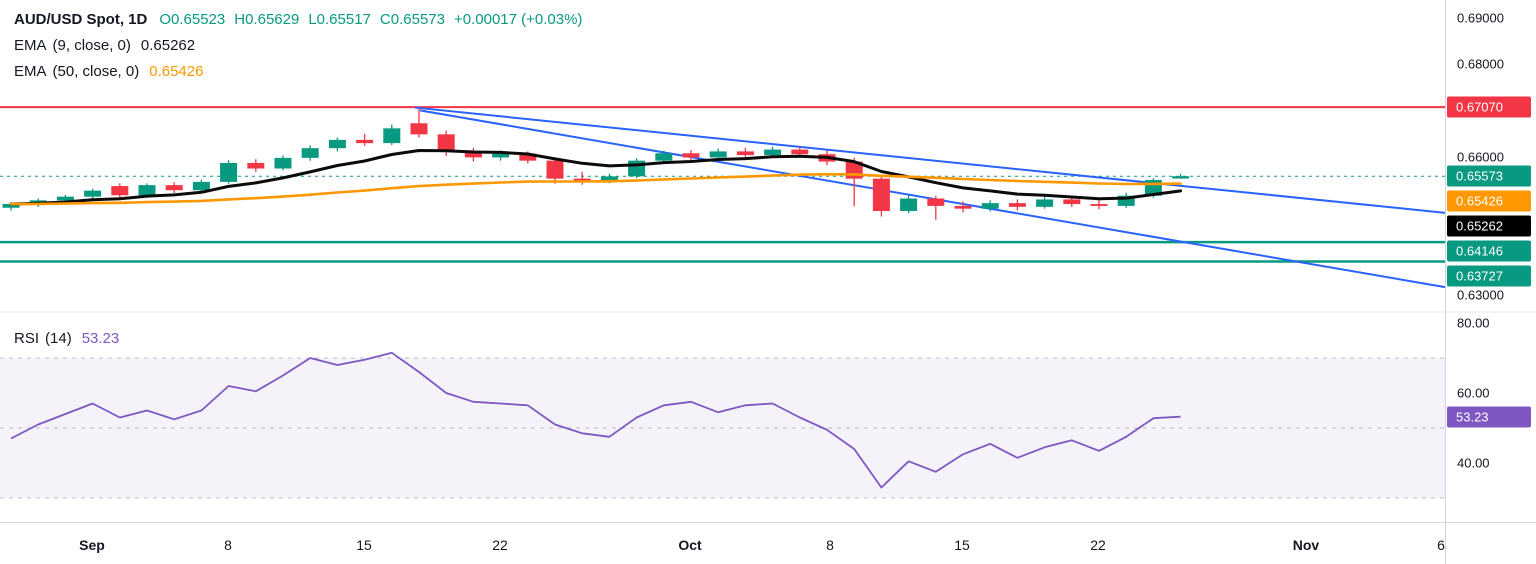  I want to click on time-axis-label: Sep, so click(92, 545).